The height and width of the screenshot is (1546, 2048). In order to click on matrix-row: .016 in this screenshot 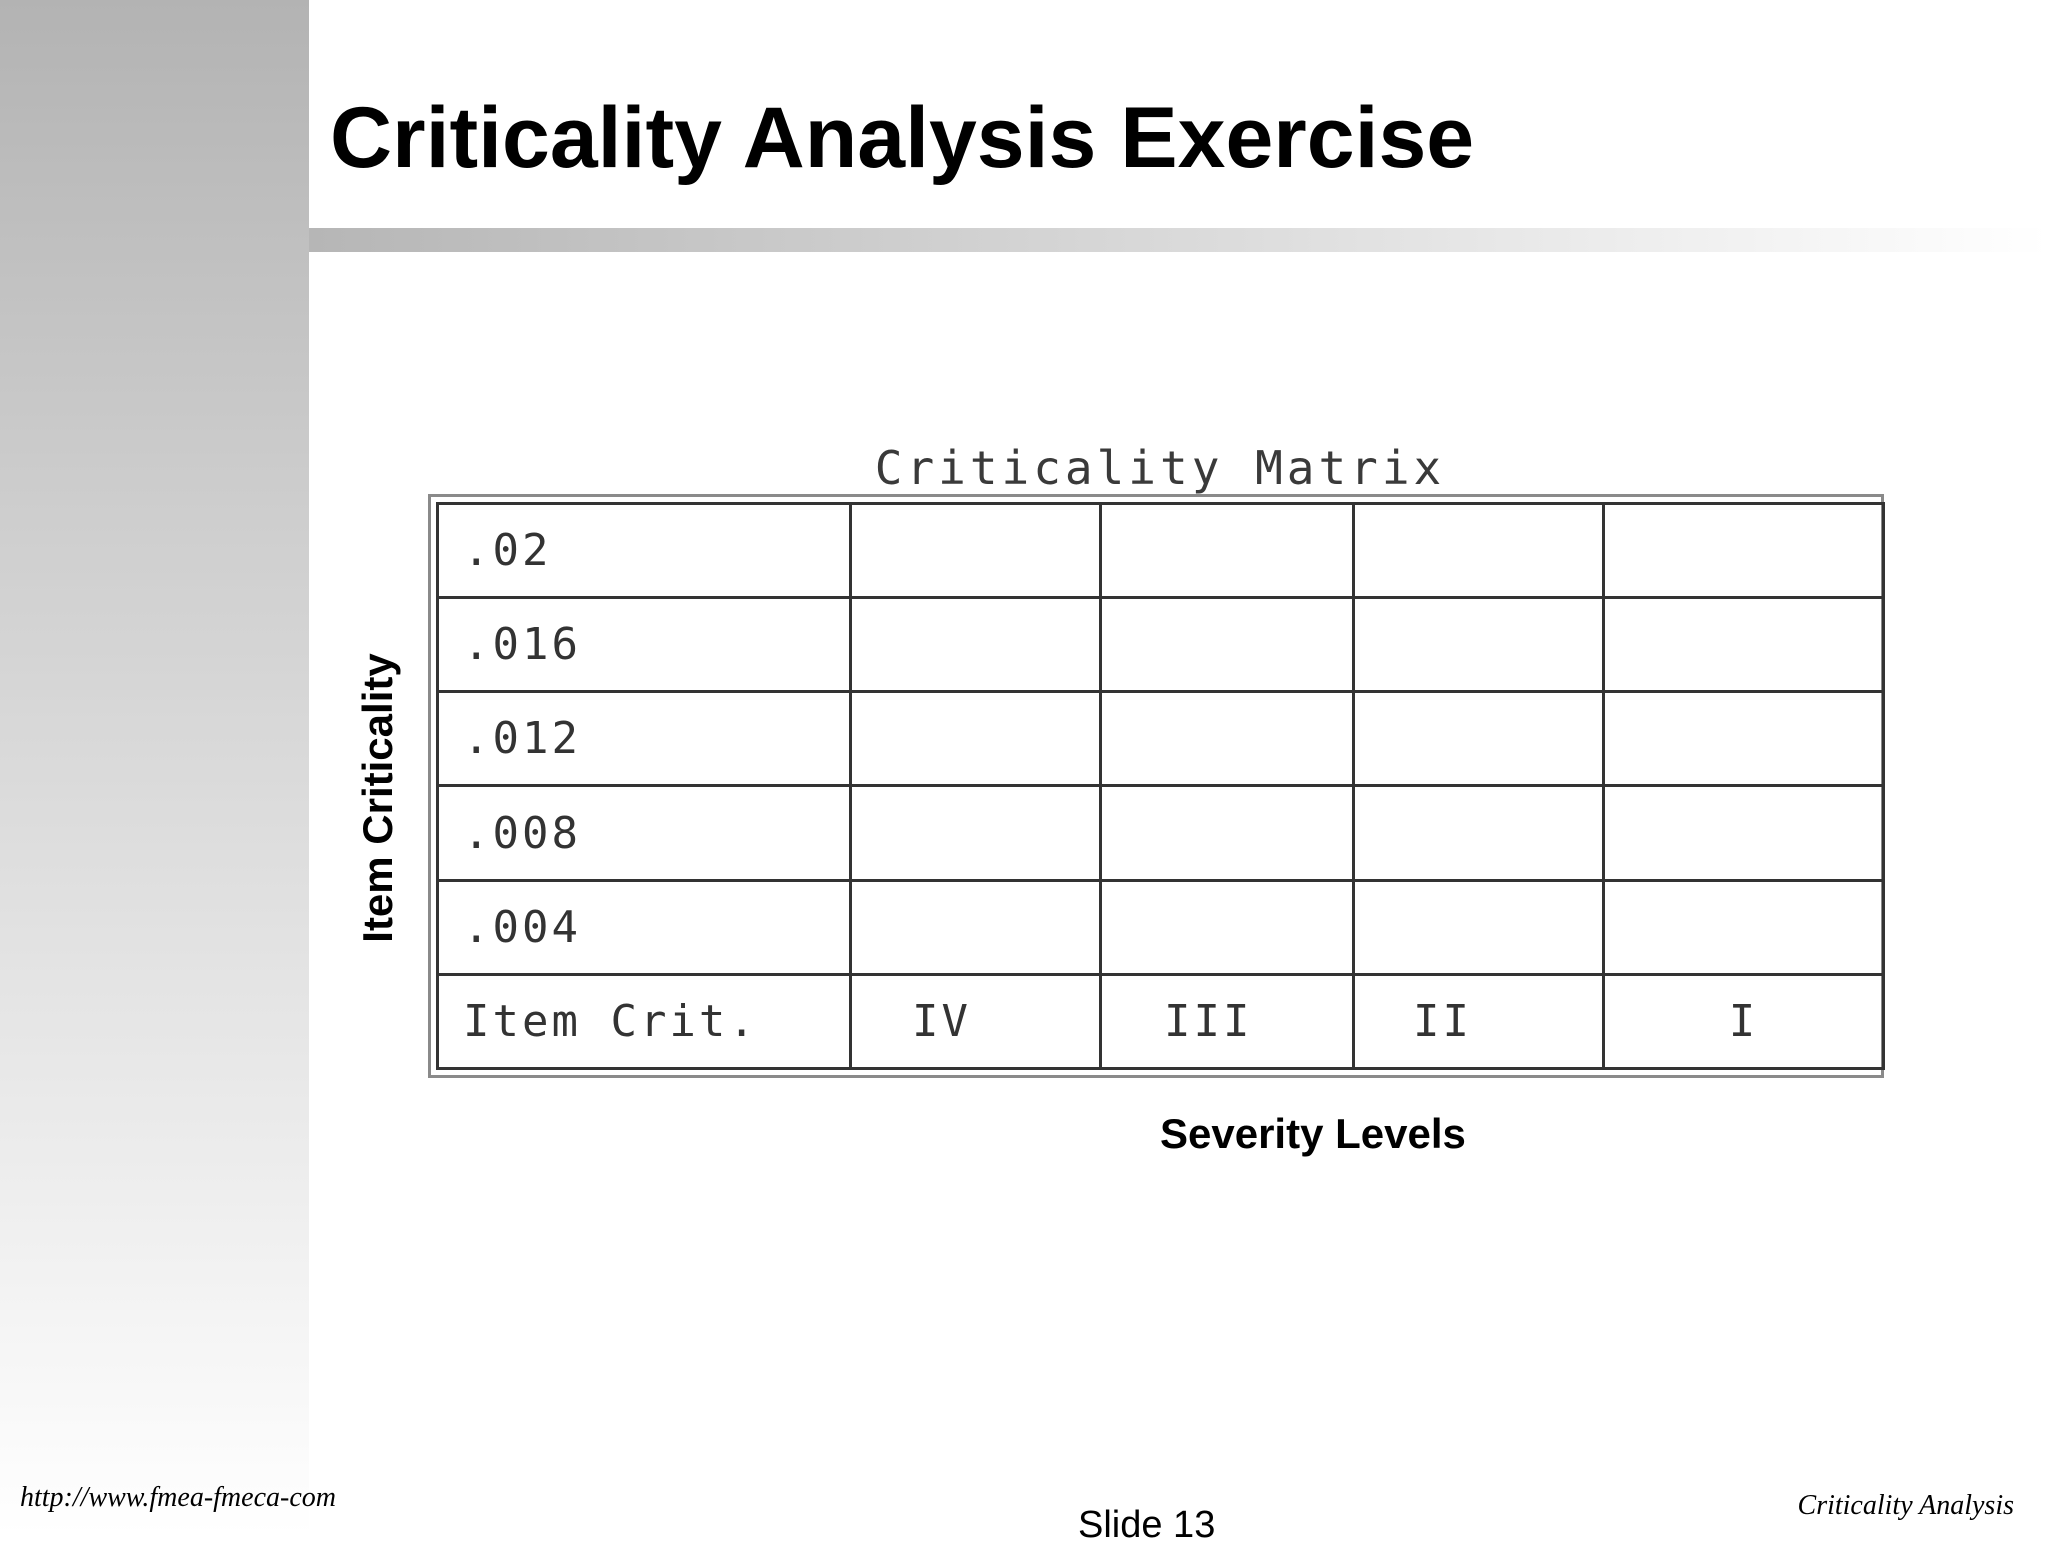, I will do `click(1160, 645)`.